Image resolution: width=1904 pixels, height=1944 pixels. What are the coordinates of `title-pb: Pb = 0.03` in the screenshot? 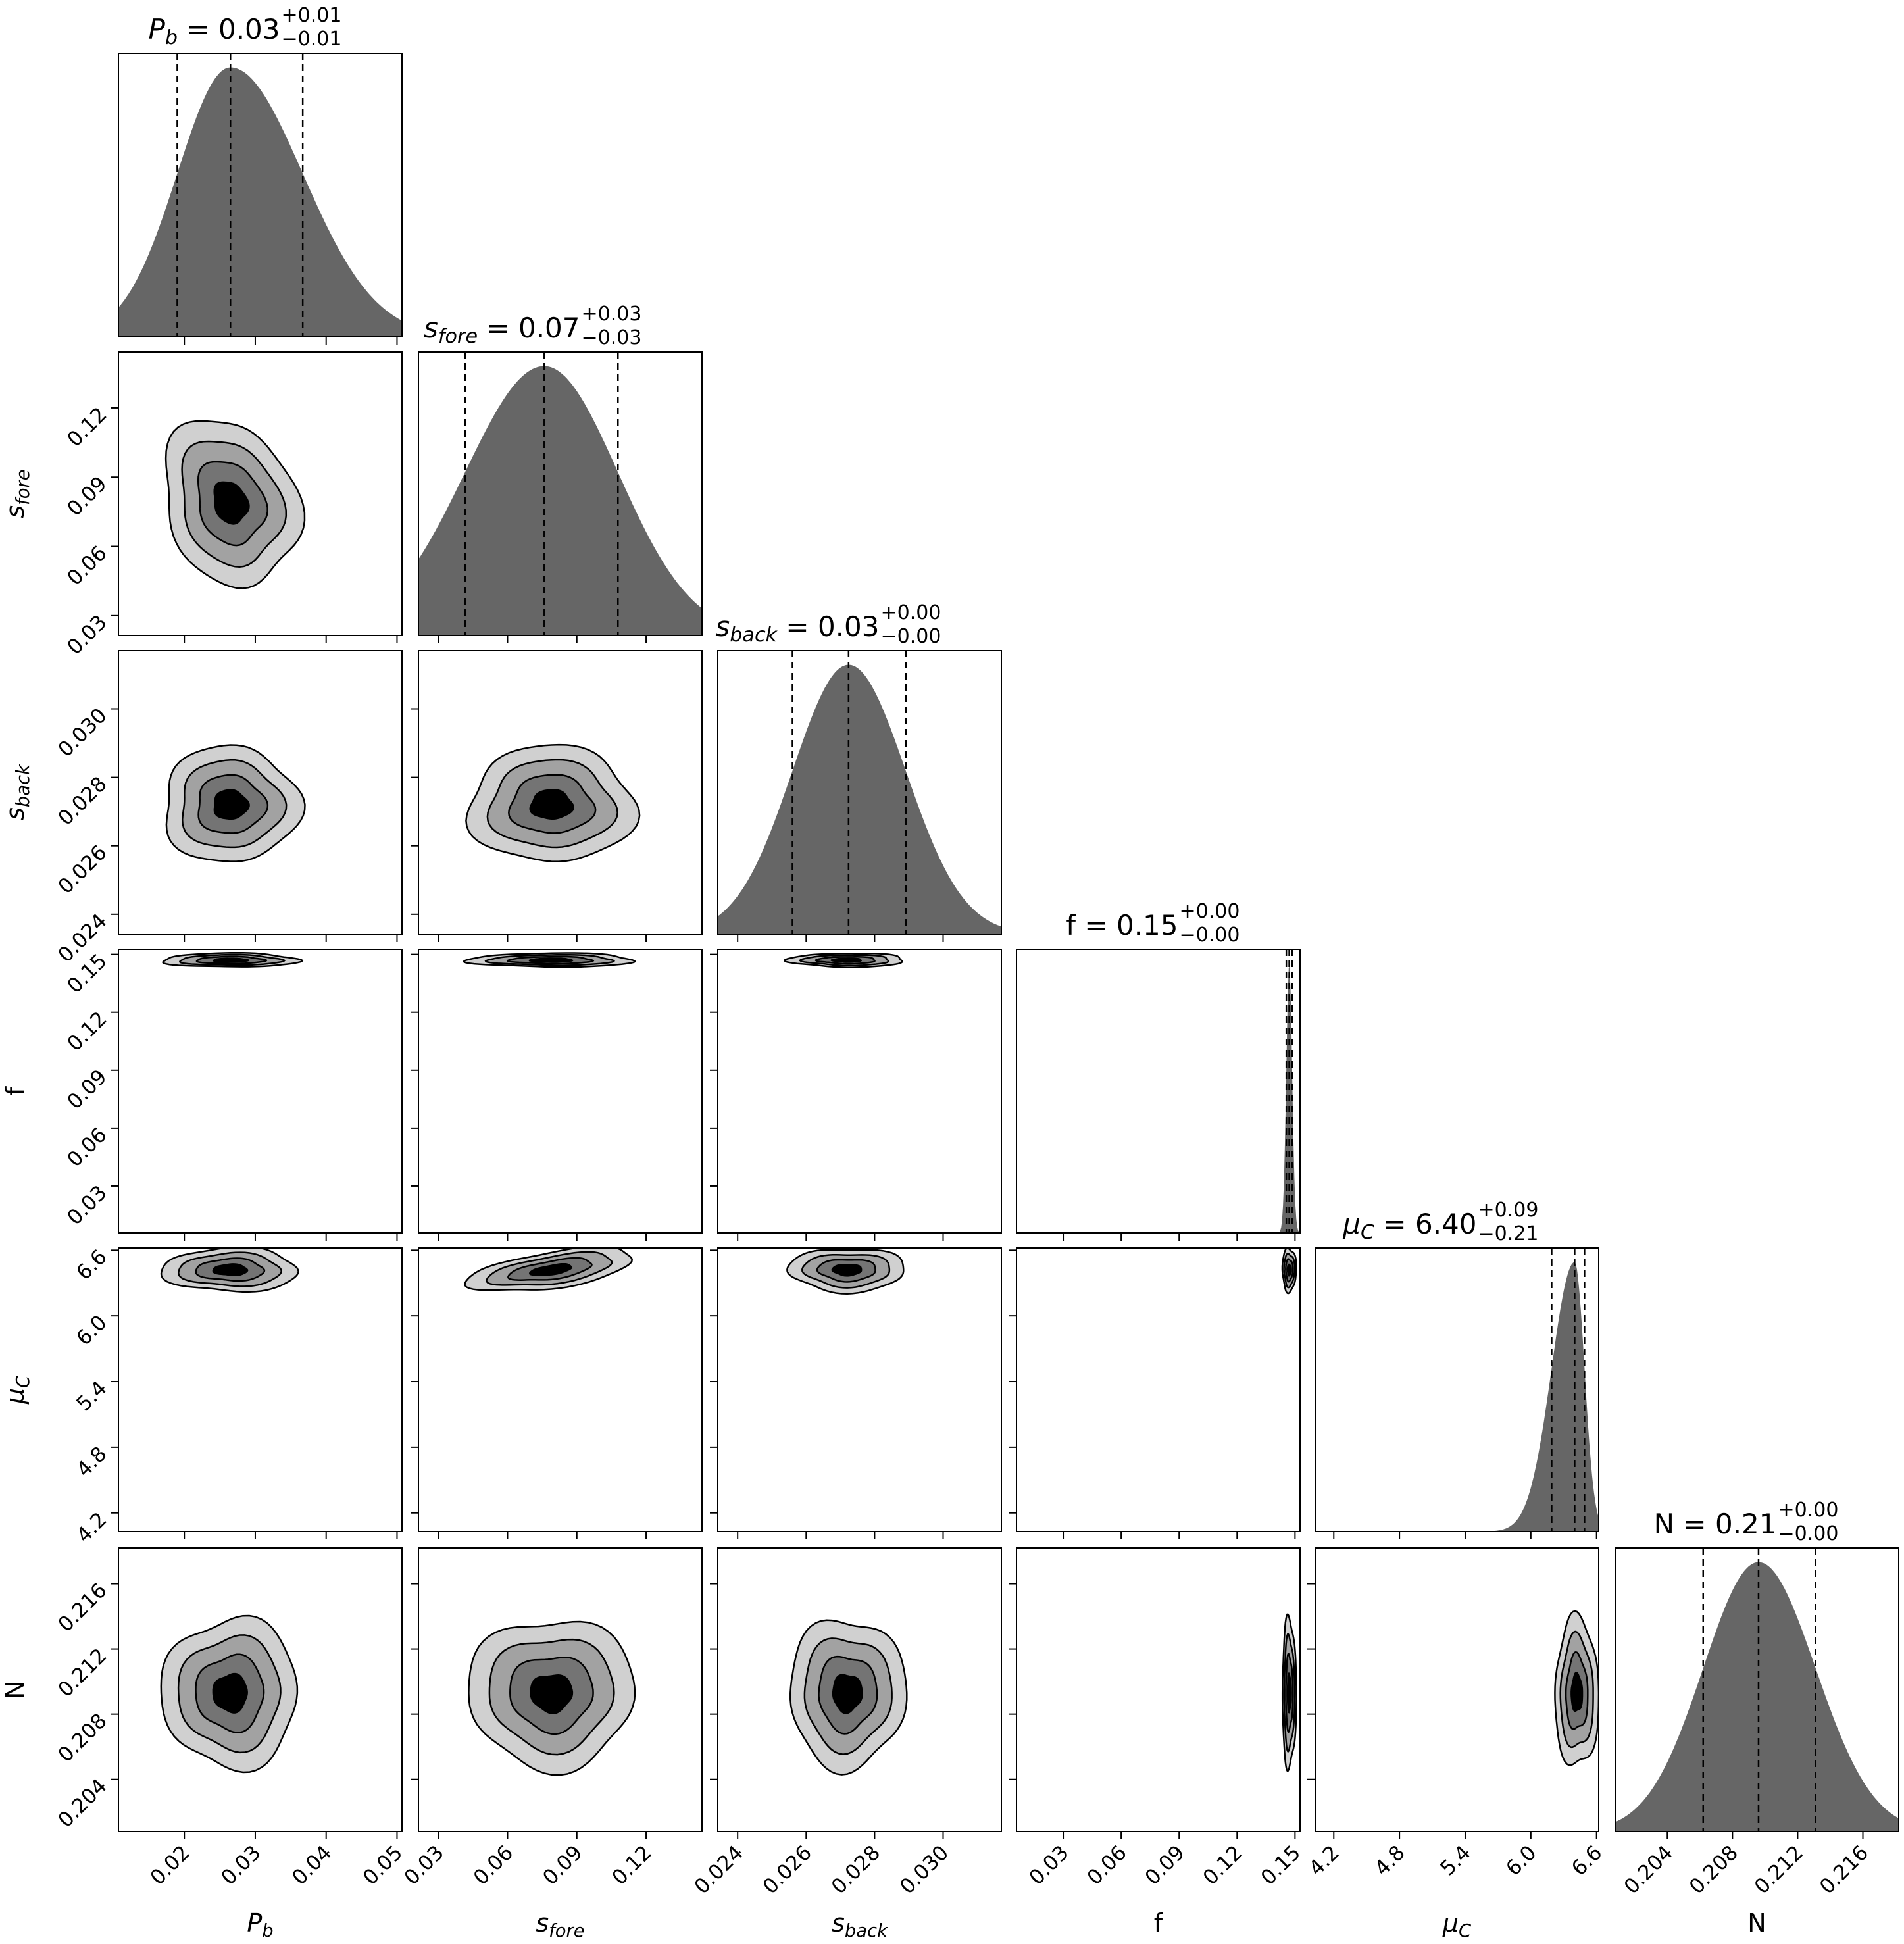 It's located at (214, 31).